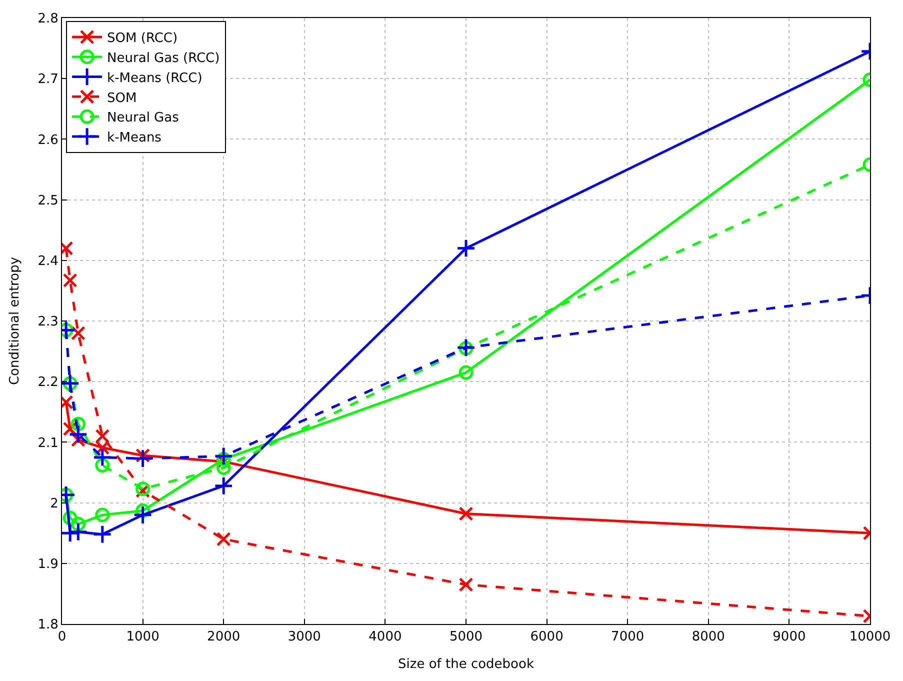 The width and height of the screenshot is (903, 681). Describe the element at coordinates (48, 443) in the screenshot. I see `y-tick-label: 2.1` at that location.